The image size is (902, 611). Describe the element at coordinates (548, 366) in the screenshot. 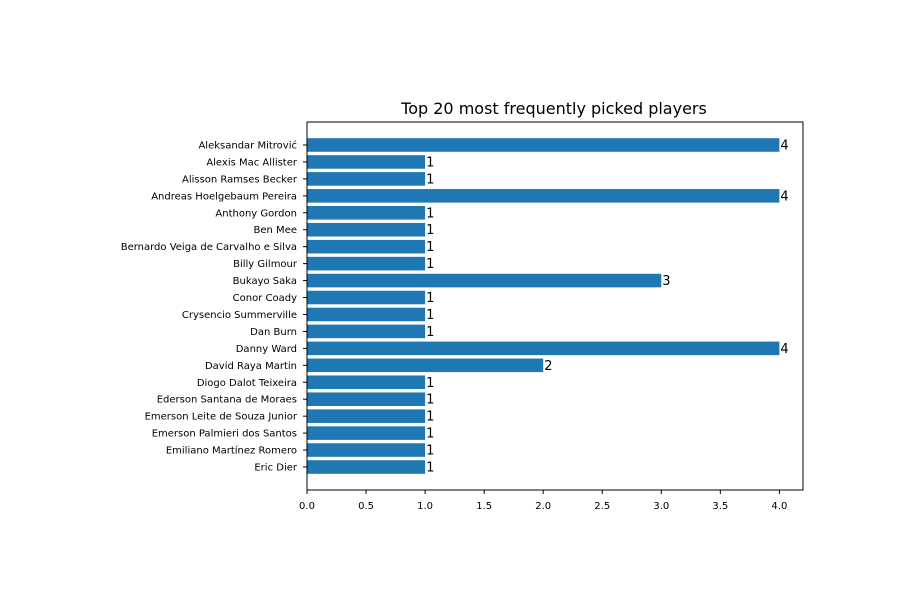

I see `data-label: 2` at that location.